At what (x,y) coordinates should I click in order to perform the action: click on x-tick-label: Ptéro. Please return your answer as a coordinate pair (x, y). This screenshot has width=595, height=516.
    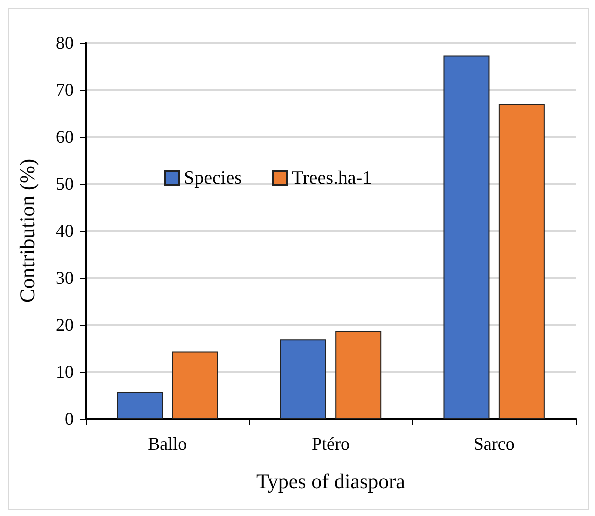
    Looking at the image, I should click on (331, 444).